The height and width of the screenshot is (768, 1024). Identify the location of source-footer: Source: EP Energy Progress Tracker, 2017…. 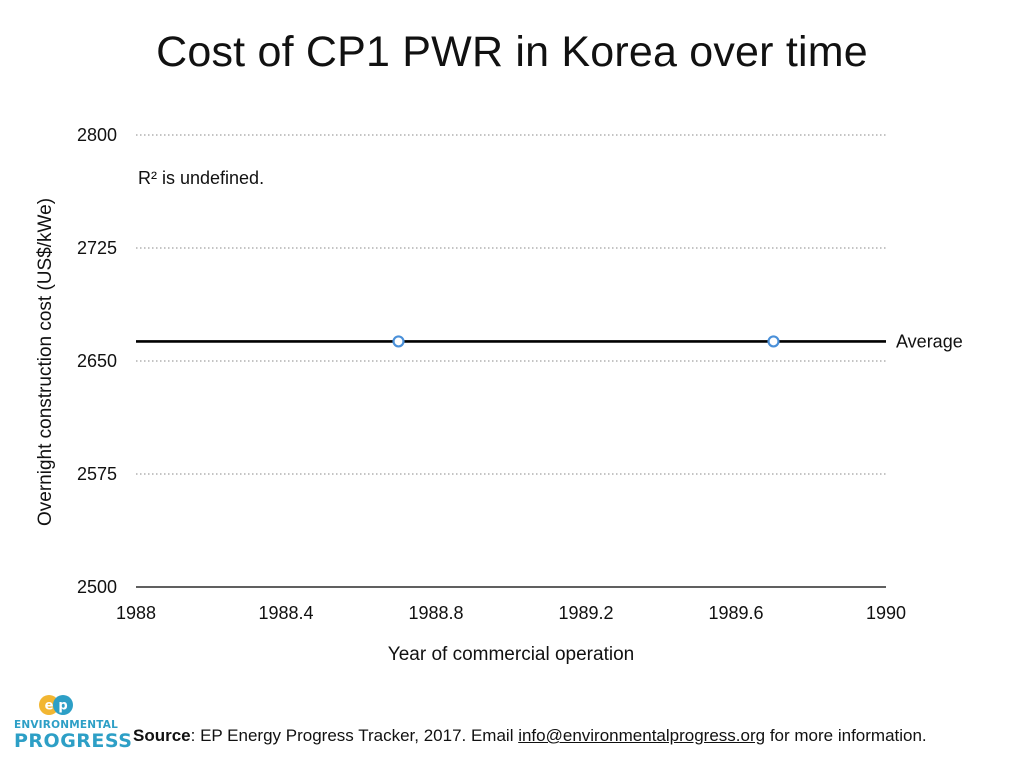
(530, 736).